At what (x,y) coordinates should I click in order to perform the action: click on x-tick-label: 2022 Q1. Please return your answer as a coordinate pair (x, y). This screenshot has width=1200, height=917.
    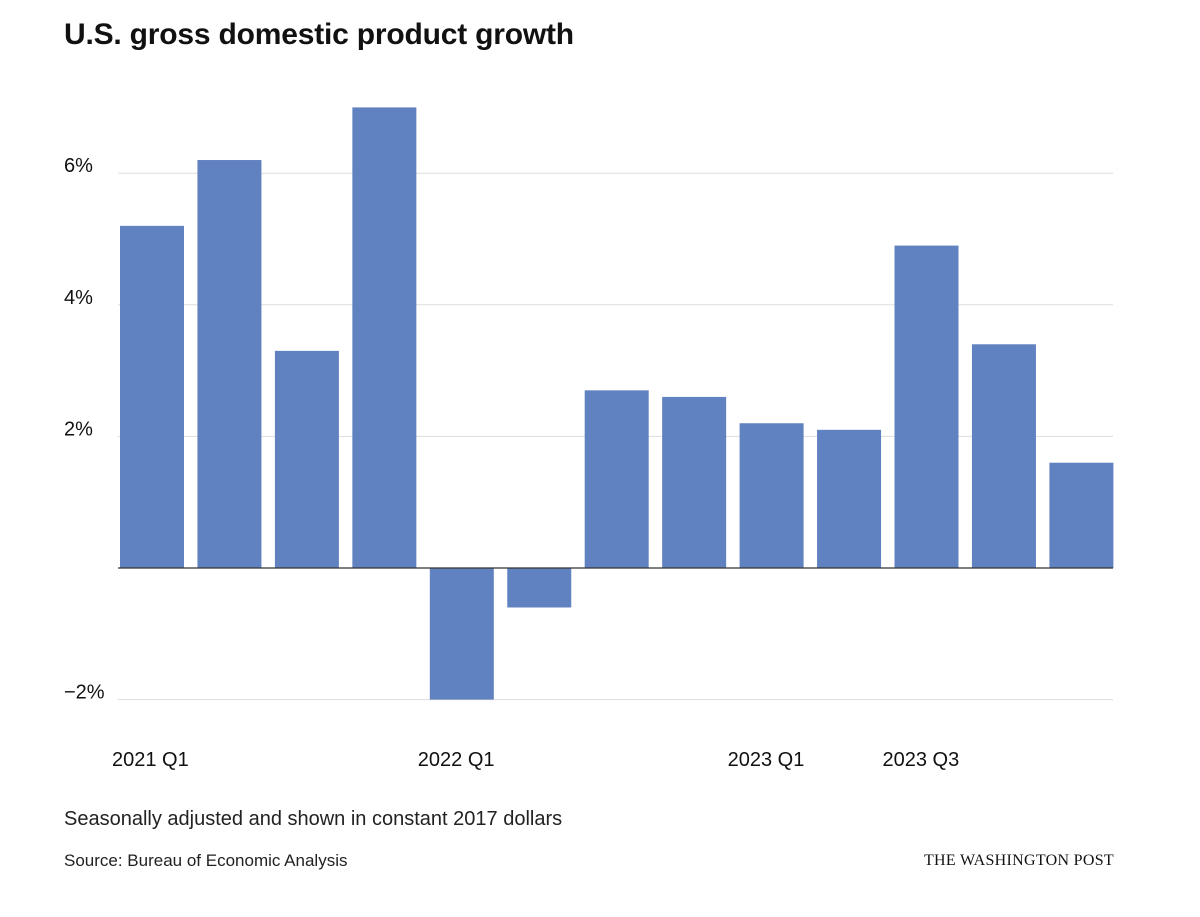
    Looking at the image, I should click on (456, 760).